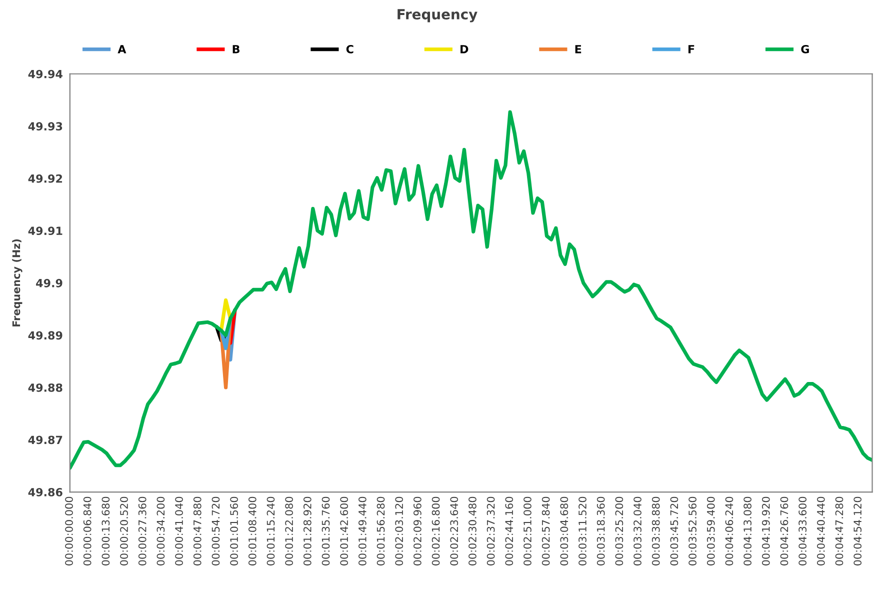 The height and width of the screenshot is (591, 874). I want to click on x-tick-label: 00:04:19.920, so click(766, 531).